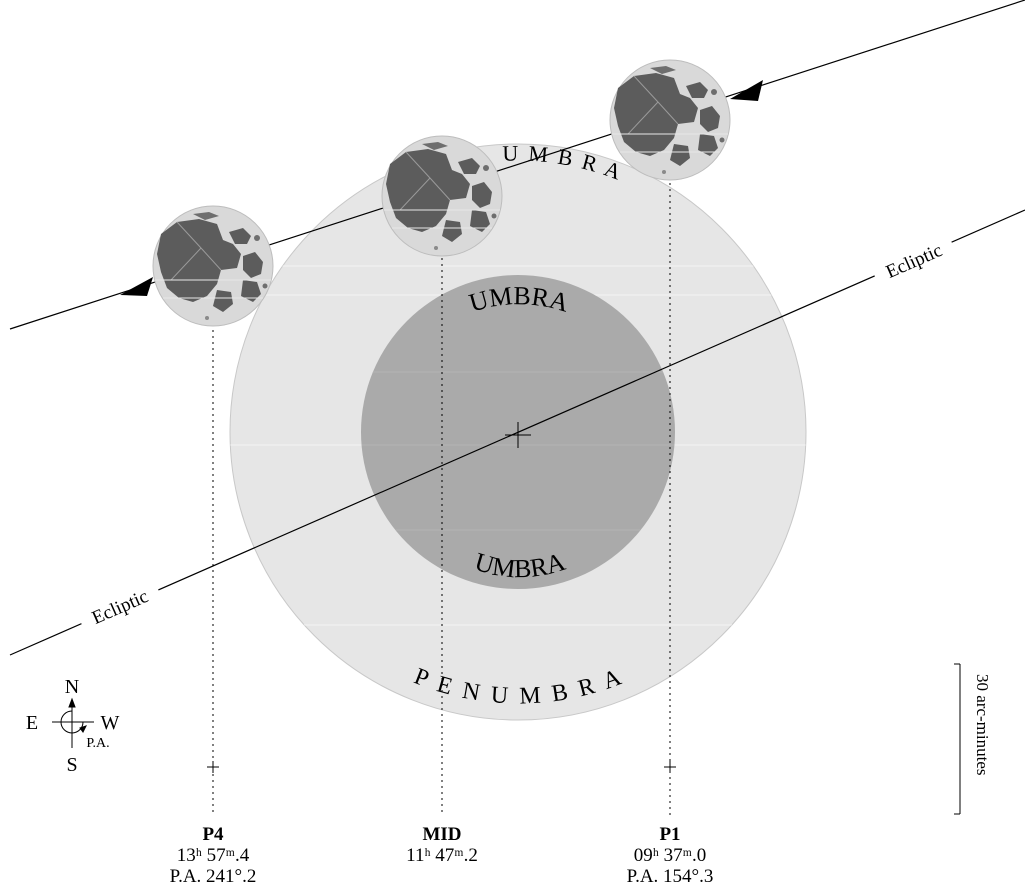  I want to click on compass-south: S, so click(71, 765).